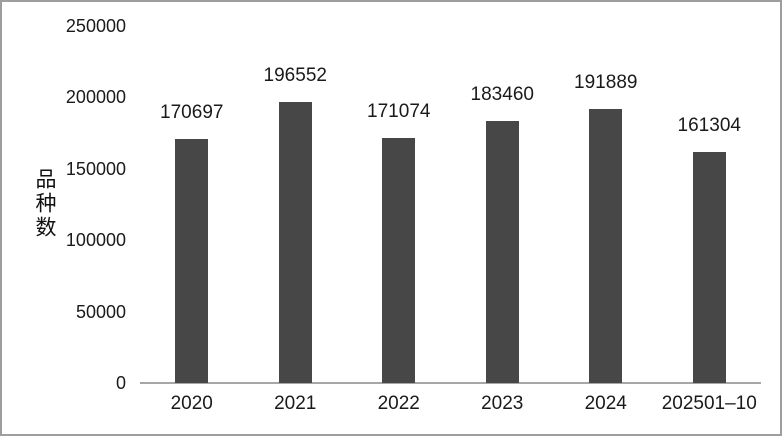 The image size is (782, 436). I want to click on x-tick-label: 2021, so click(295, 403).